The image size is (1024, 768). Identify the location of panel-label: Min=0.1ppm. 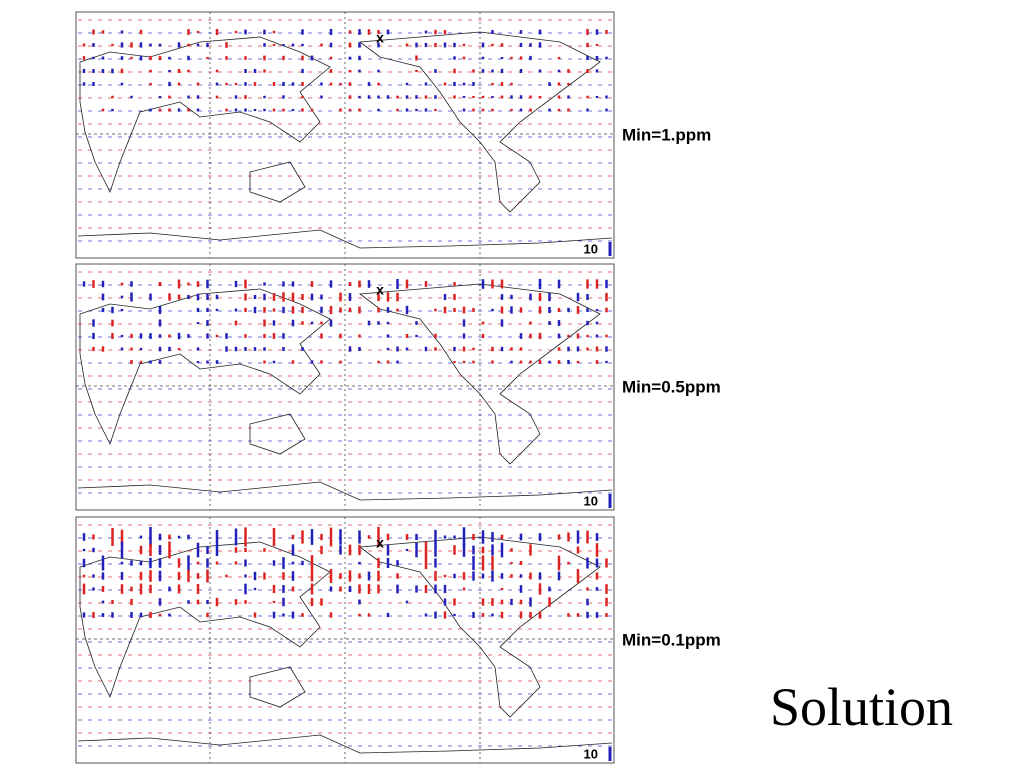
(671, 639).